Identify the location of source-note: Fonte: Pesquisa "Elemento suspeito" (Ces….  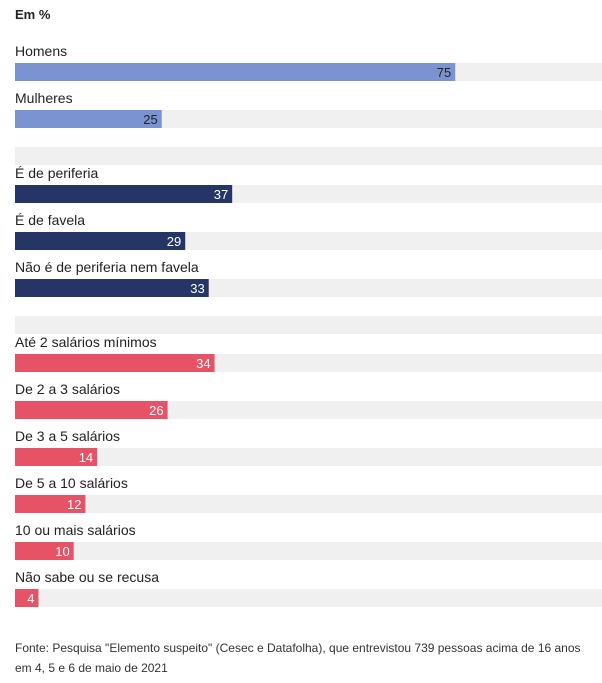
(298, 658).